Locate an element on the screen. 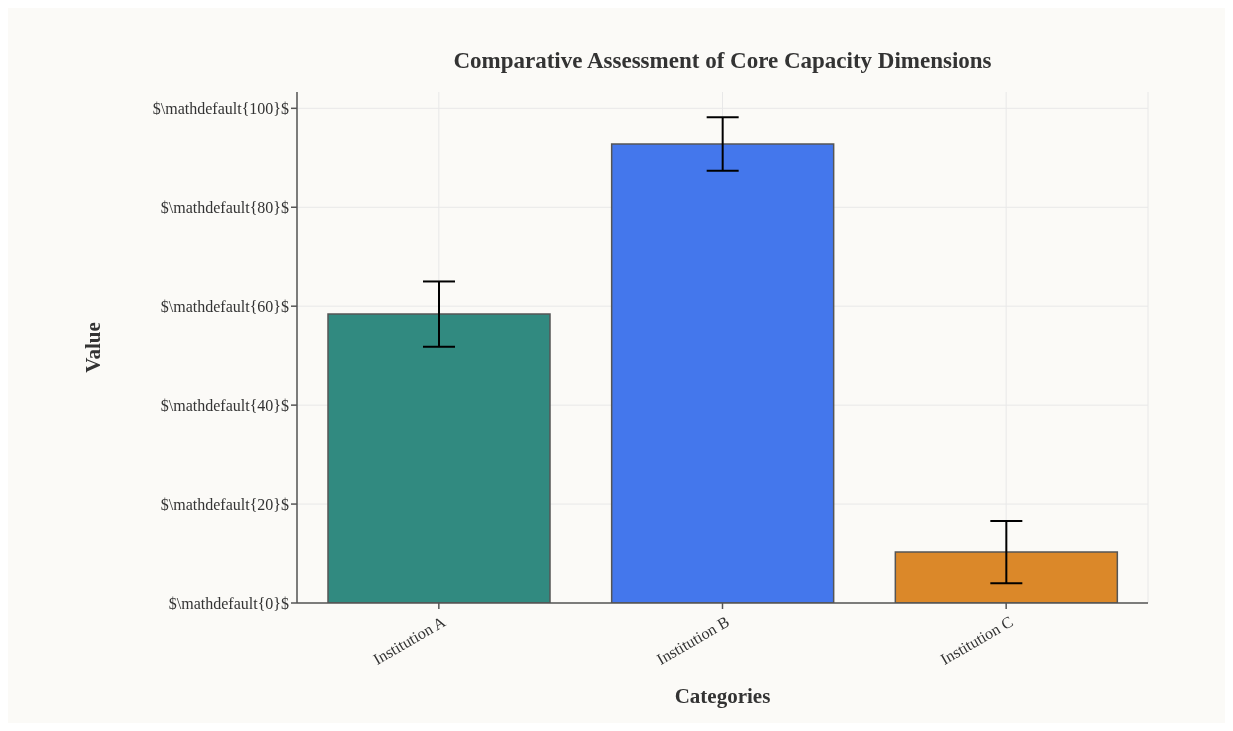 The height and width of the screenshot is (731, 1233). y-tick-label: $\mathdefault{80}$ is located at coordinates (224, 207).